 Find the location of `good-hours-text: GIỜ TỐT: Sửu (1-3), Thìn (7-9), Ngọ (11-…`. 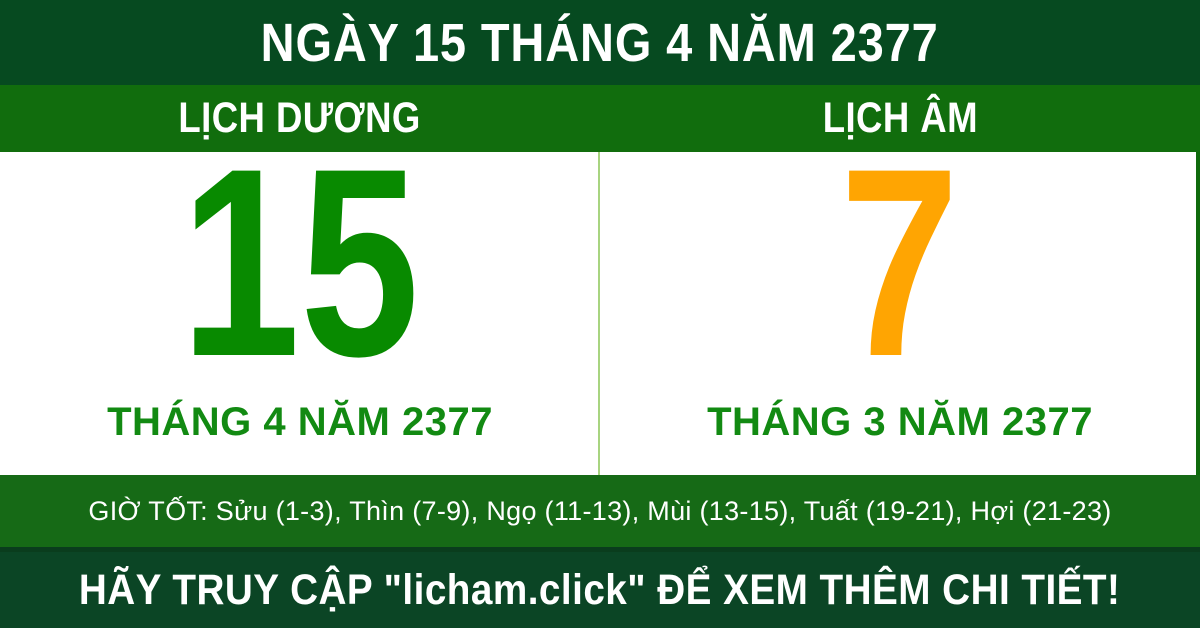

good-hours-text: GIỜ TỐT: Sửu (1-3), Thìn (7-9), Ngọ (11-… is located at coordinates (600, 510).